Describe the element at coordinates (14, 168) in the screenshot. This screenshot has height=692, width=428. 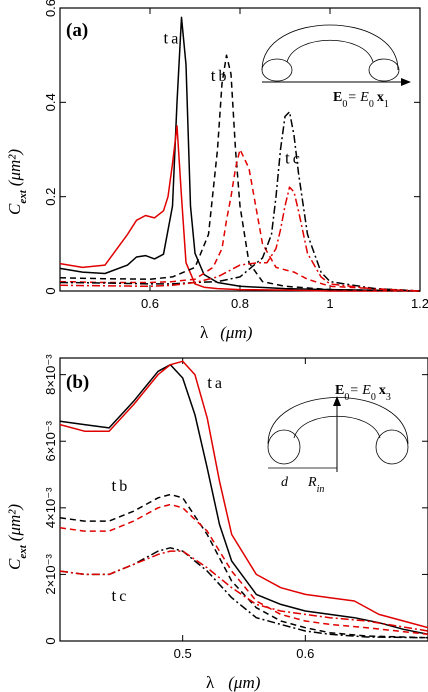
I see `panel-a-yunit: (μm²)` at that location.